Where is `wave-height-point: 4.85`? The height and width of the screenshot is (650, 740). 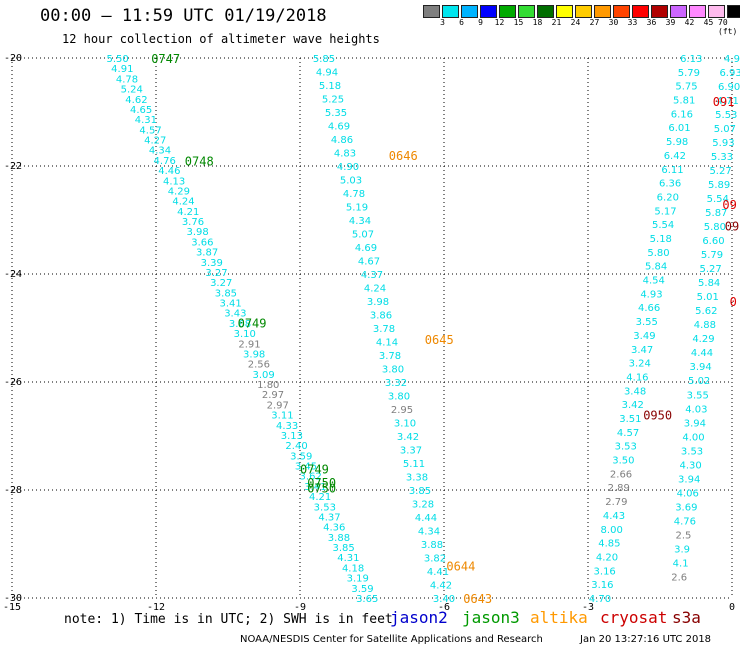 wave-height-point: 4.85 is located at coordinates (609, 544).